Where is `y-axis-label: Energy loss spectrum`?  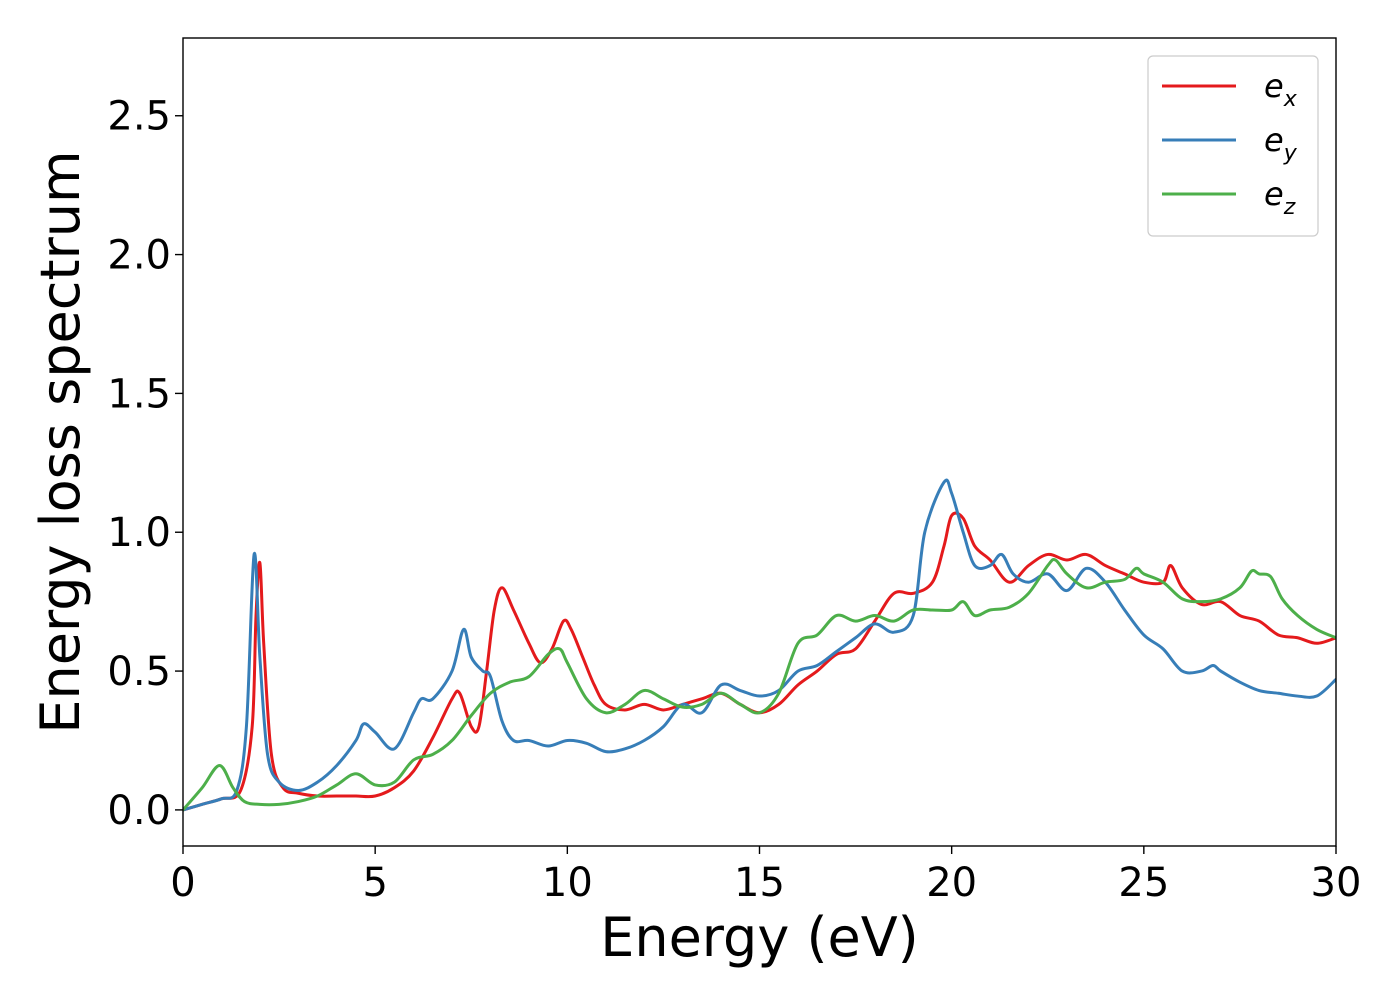
y-axis-label: Energy loss spectrum is located at coordinates (60, 441).